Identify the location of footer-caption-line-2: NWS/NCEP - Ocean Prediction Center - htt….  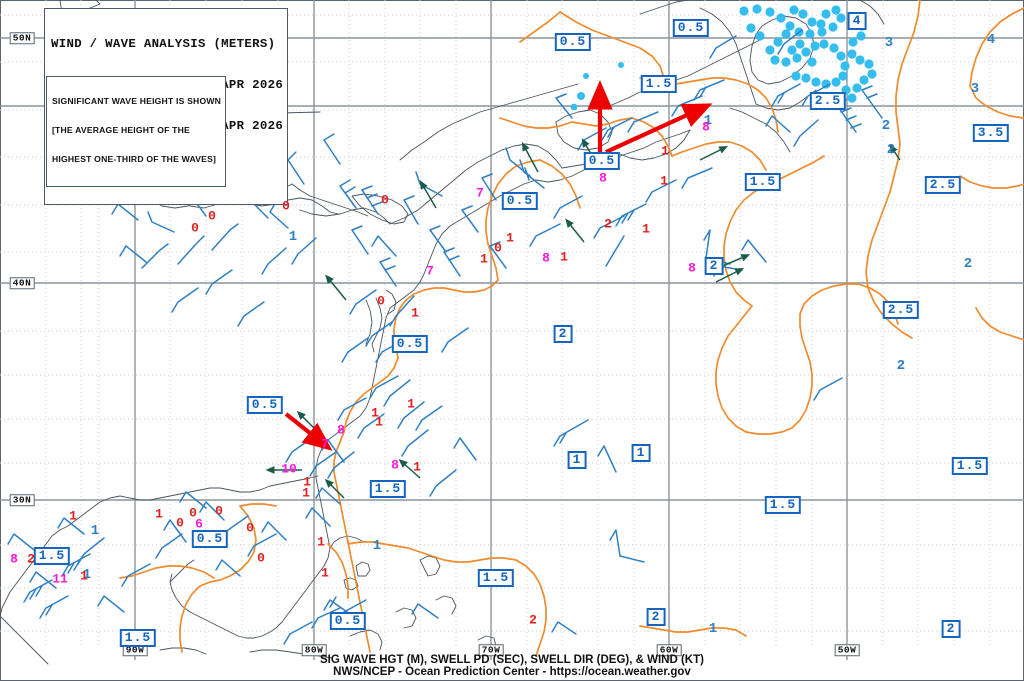
(512, 672).